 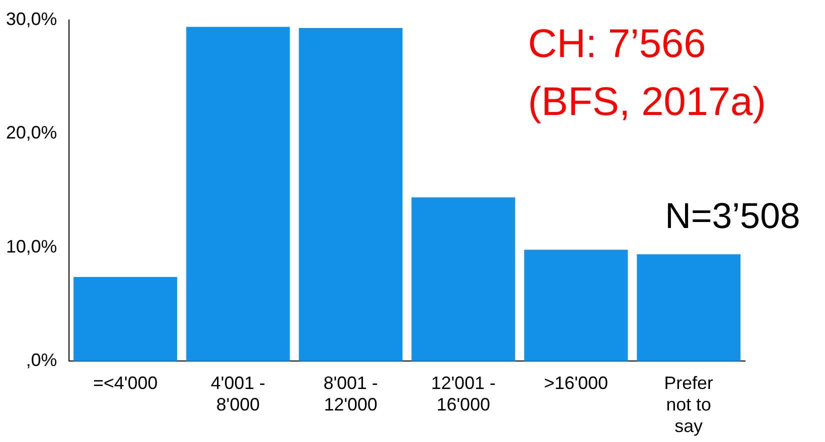 What do you see at coordinates (238, 393) in the screenshot?
I see `x-tick-label: 4'001 - 8'000` at bounding box center [238, 393].